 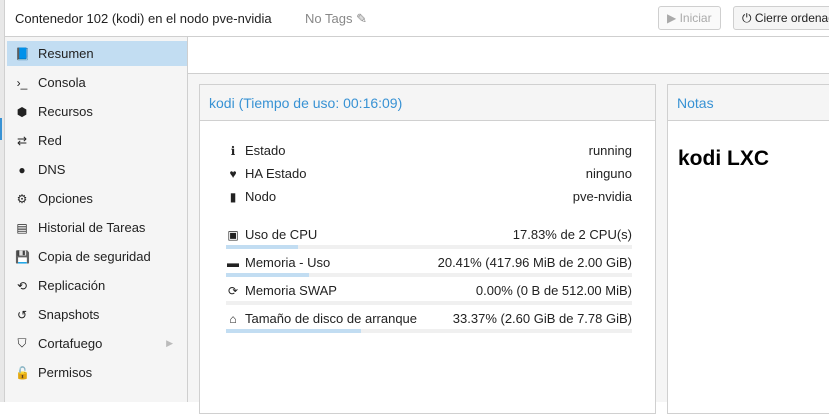 What do you see at coordinates (52, 169) in the screenshot?
I see `sidebar-item-label: DNS` at bounding box center [52, 169].